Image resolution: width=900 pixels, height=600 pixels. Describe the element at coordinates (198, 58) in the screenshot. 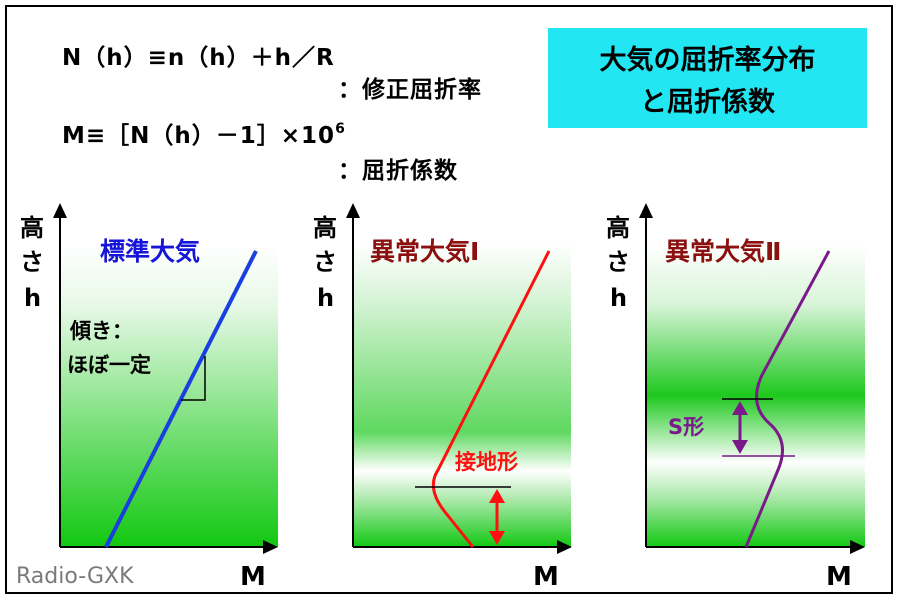

I see `formula-n-definition: N（h）≡n（h）＋h／R` at that location.